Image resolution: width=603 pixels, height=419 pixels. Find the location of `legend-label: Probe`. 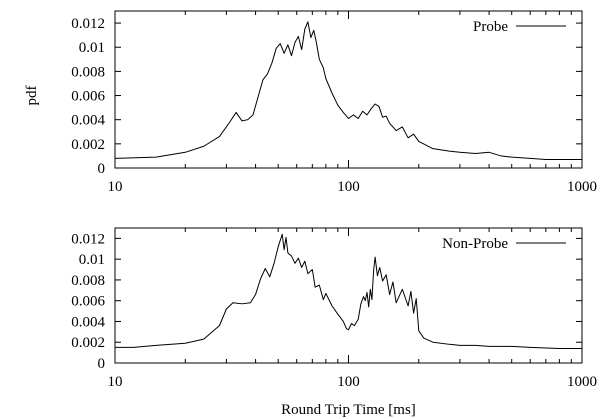

legend-label: Probe is located at coordinates (490, 27).